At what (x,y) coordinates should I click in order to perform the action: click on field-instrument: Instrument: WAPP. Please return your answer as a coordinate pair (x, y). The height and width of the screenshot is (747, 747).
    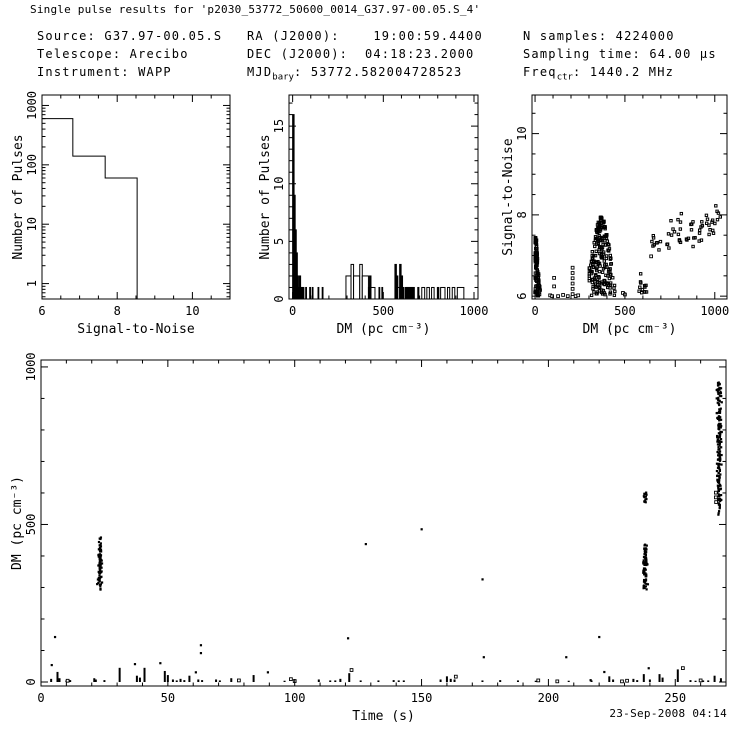
    Looking at the image, I should click on (104, 72).